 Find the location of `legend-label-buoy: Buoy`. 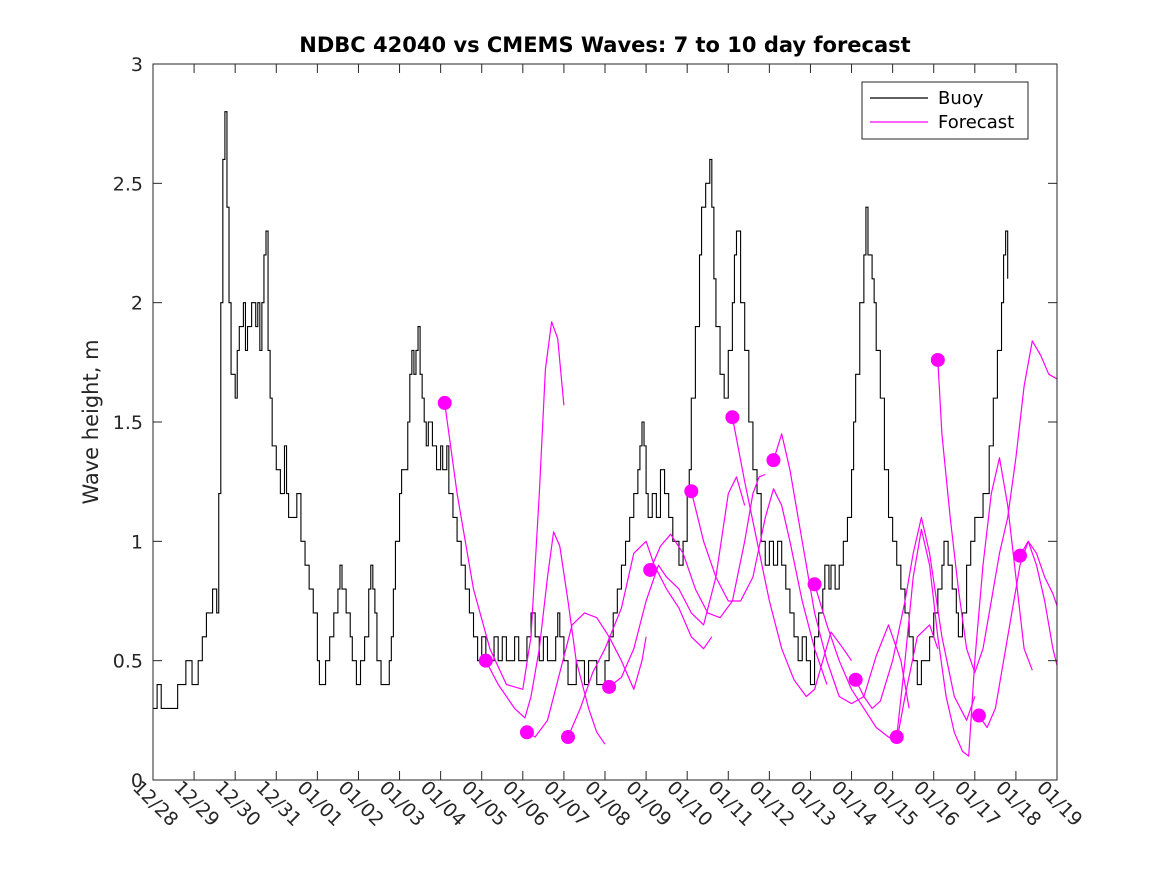

legend-label-buoy: Buoy is located at coordinates (961, 98).